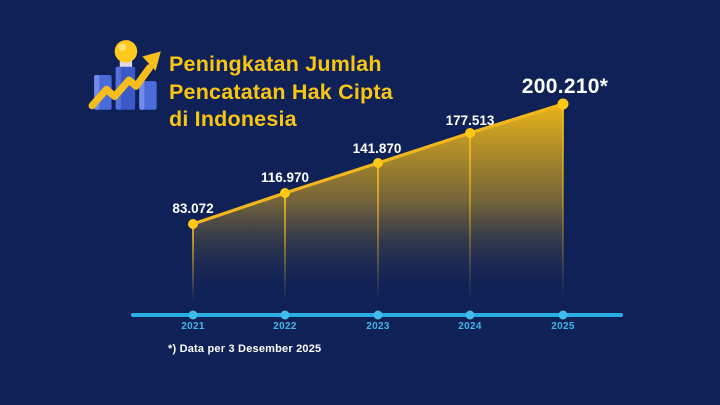 This screenshot has height=405, width=720. I want to click on data-label-2024: 177.513, so click(470, 120).